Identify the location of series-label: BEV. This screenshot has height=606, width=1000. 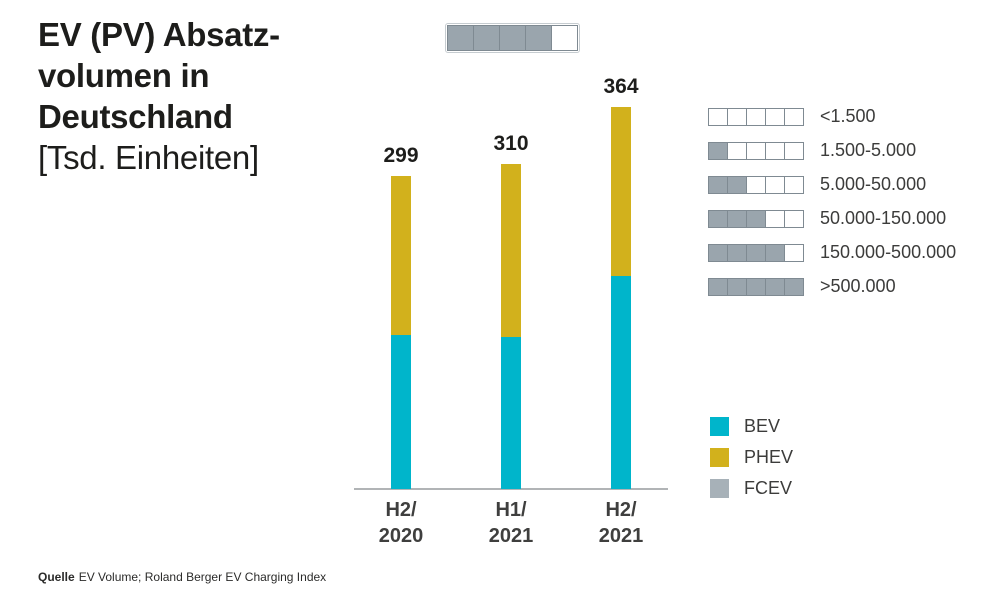
(762, 426).